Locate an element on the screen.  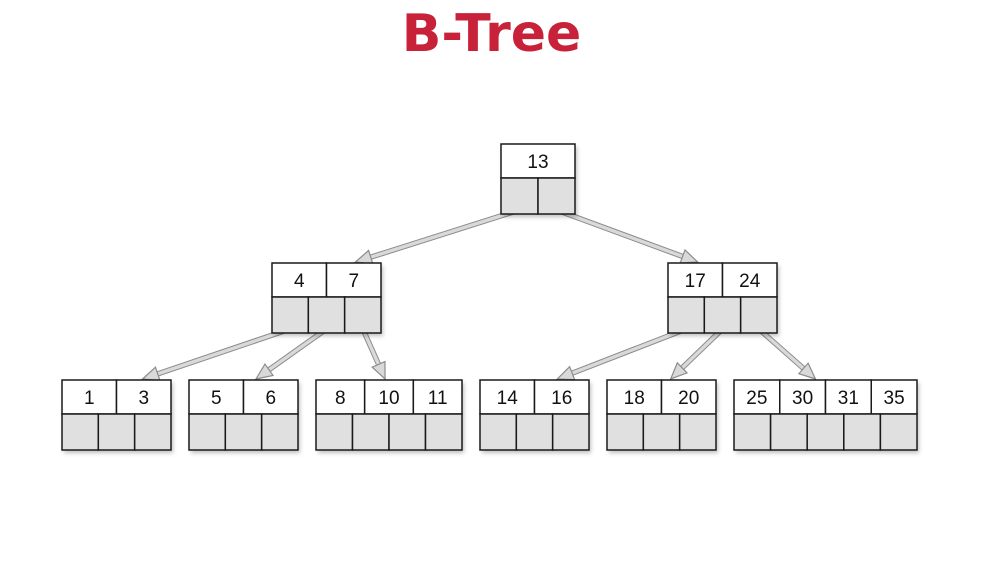
key-label: 24 is located at coordinates (750, 281).